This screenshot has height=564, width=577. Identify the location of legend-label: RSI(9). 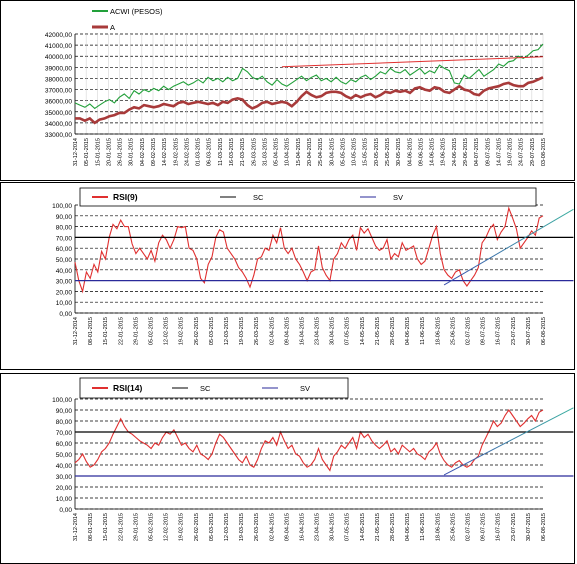
(125, 197).